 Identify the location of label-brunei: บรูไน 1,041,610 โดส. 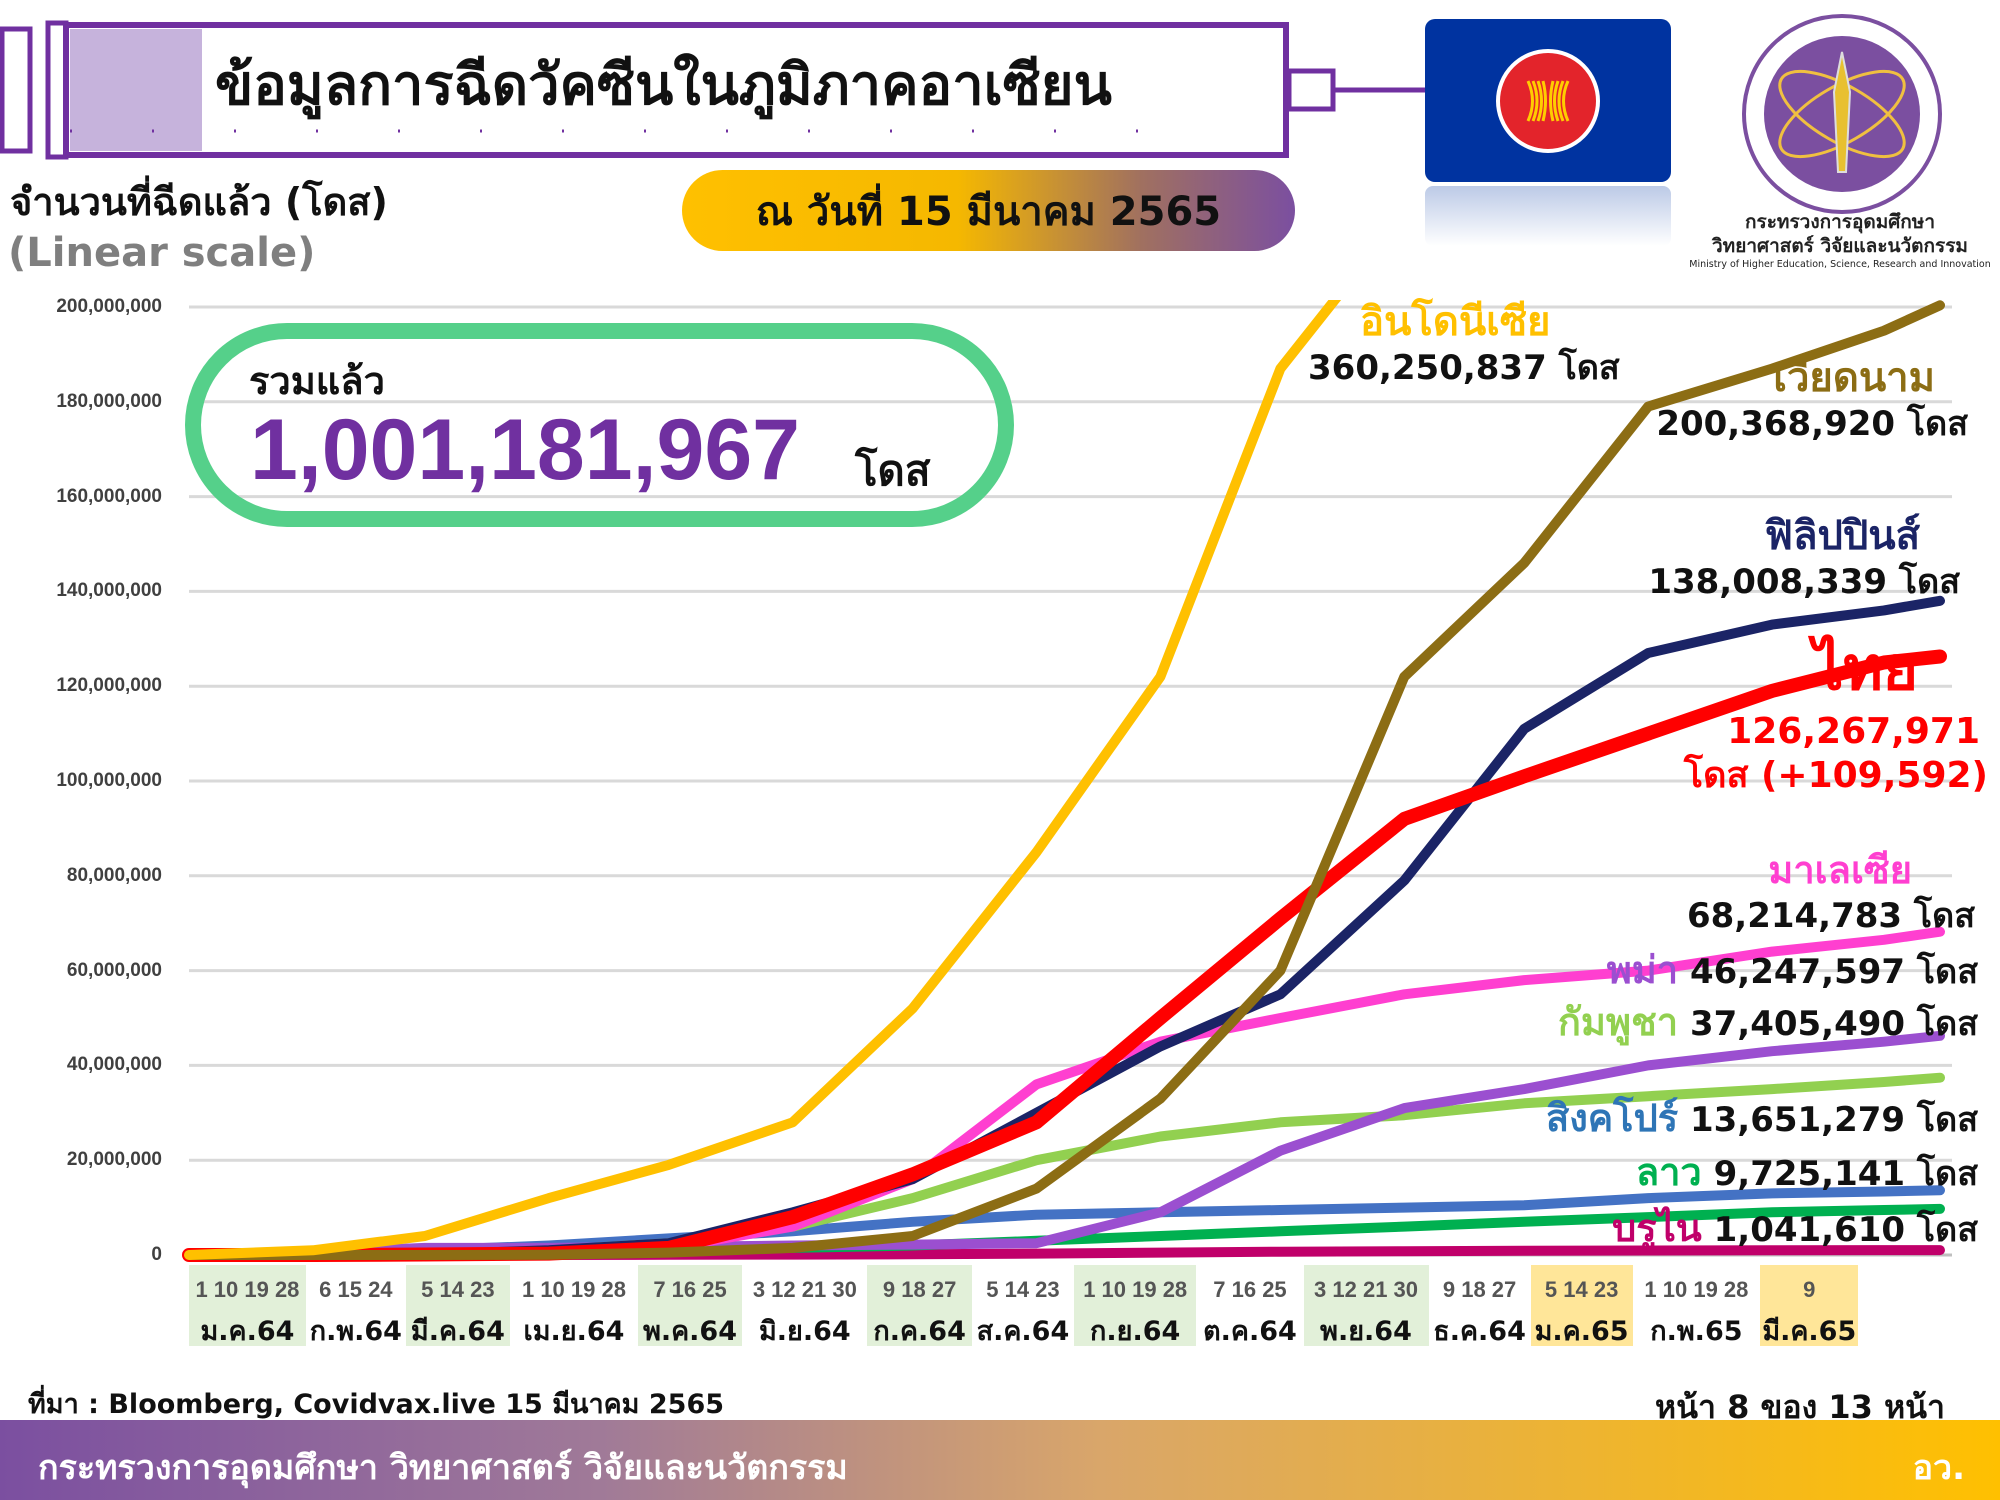
(1795, 1228).